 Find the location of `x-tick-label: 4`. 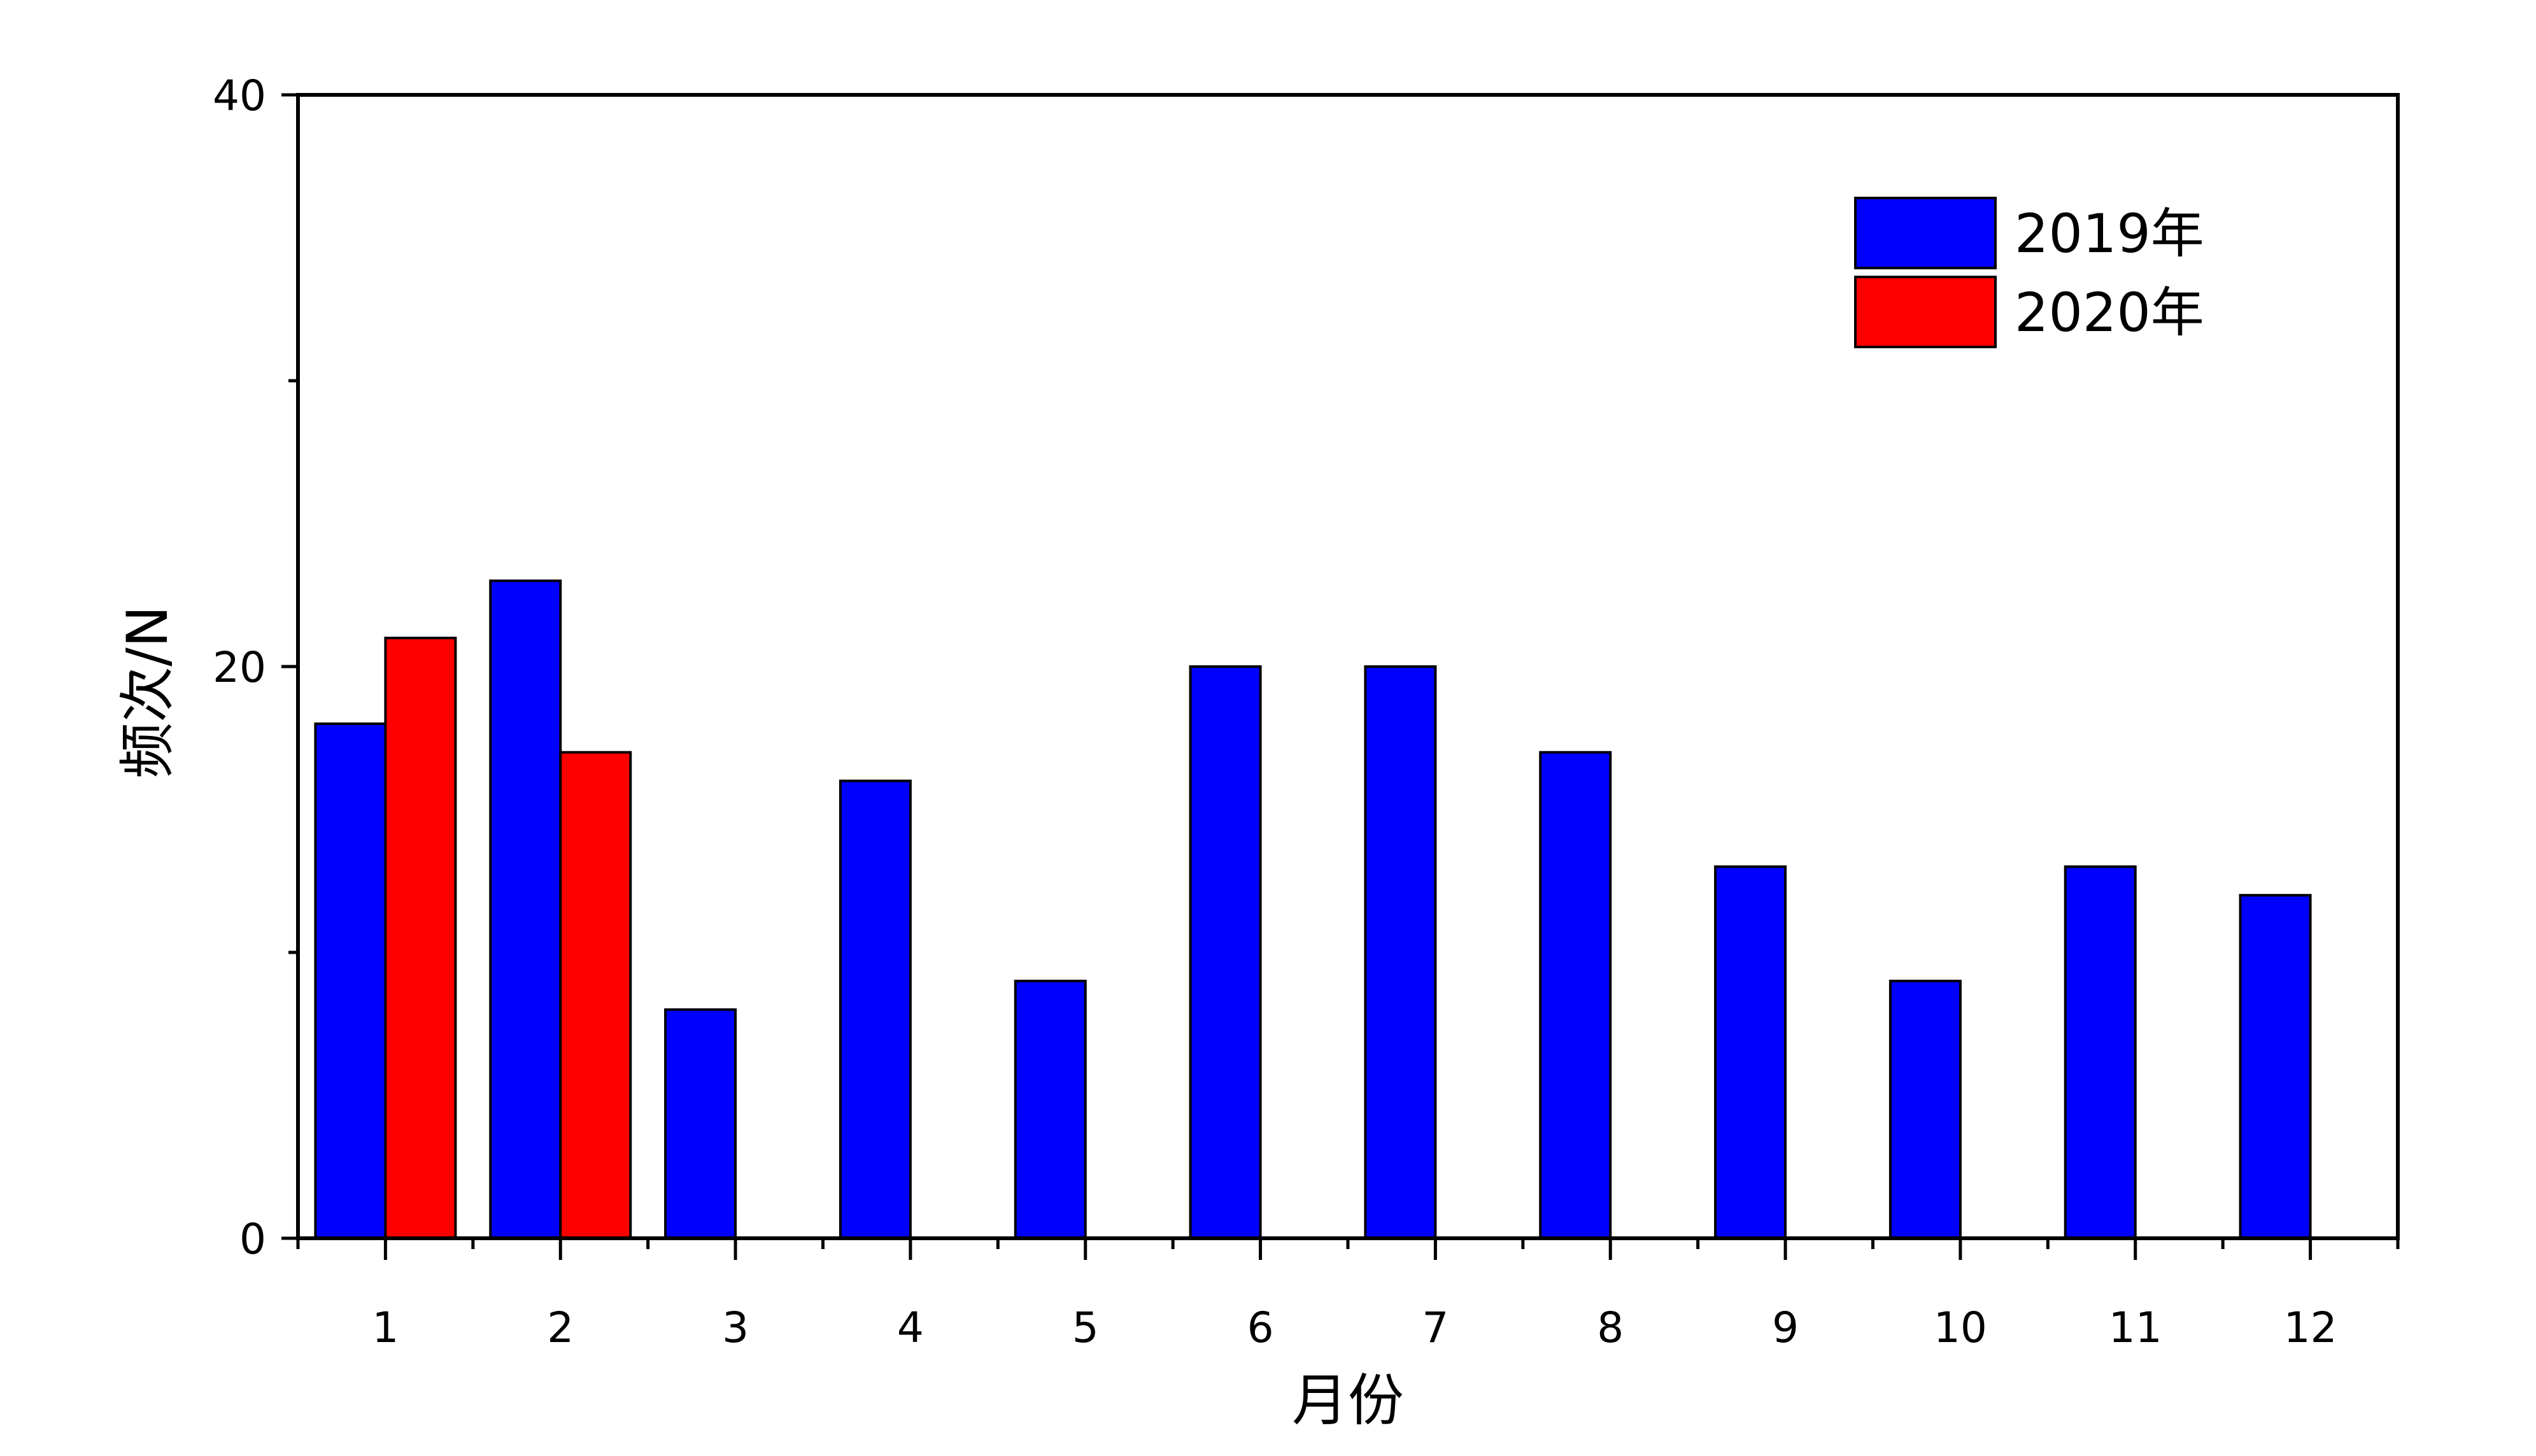

x-tick-label: 4 is located at coordinates (910, 1327).